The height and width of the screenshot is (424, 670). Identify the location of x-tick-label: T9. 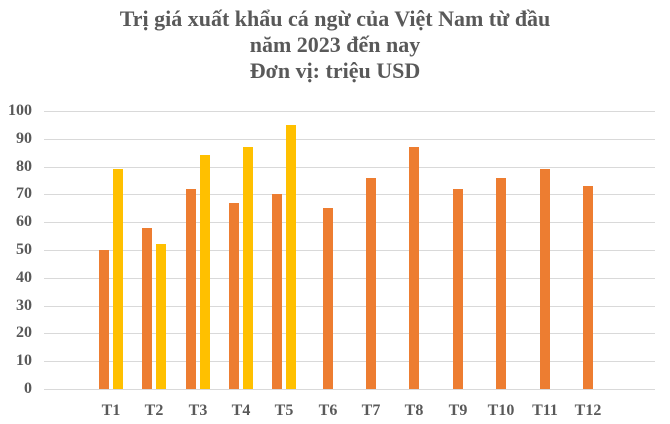
(458, 410).